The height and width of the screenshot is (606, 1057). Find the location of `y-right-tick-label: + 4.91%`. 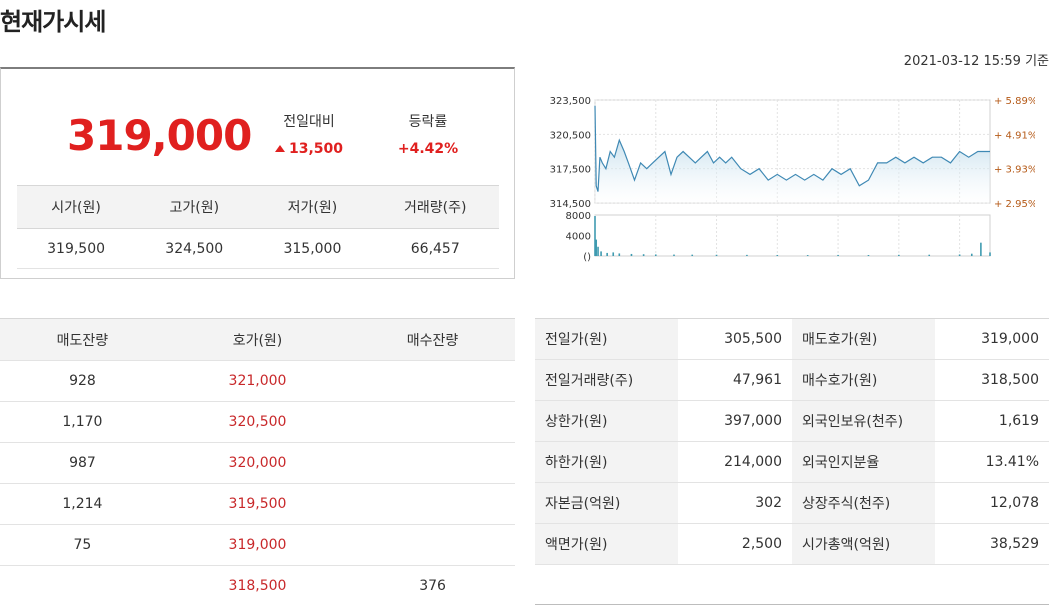

y-right-tick-label: + 4.91% is located at coordinates (1014, 135).